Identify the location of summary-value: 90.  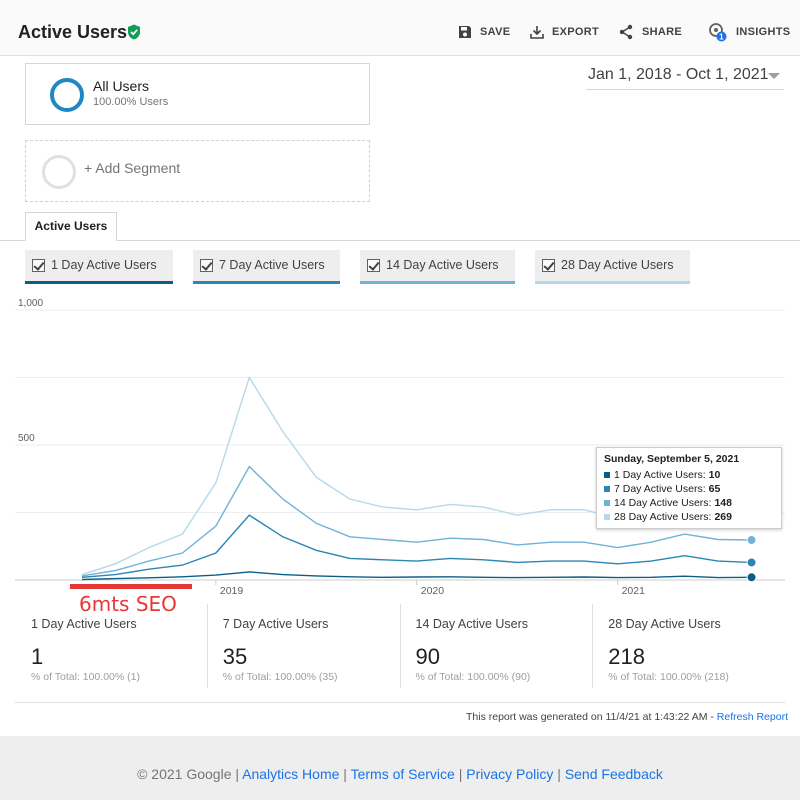
(427, 656).